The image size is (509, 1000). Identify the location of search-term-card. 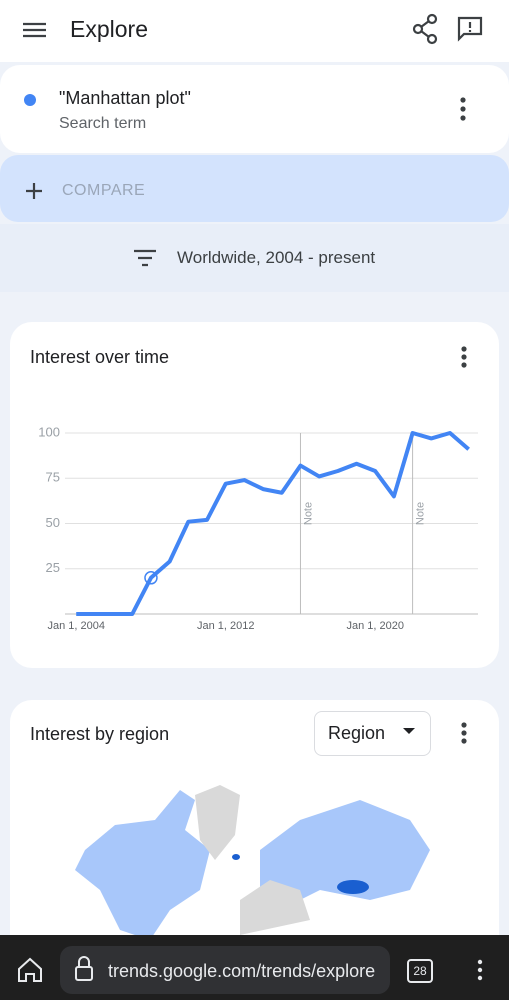
(254, 109).